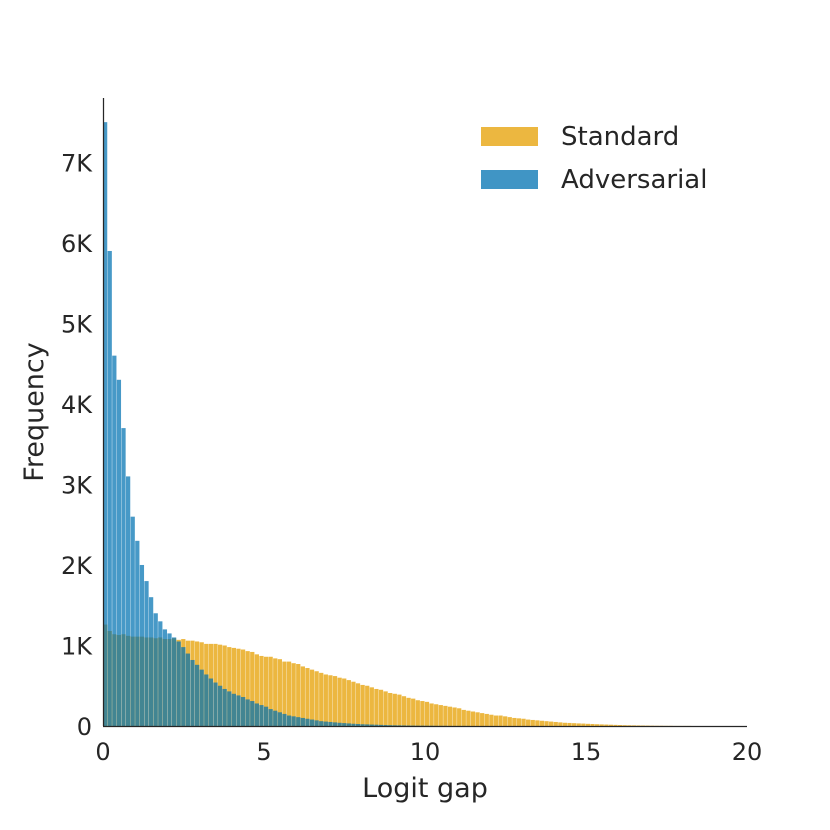 The image size is (830, 830). Describe the element at coordinates (77, 163) in the screenshot. I see `y-tick-label: 7K` at that location.